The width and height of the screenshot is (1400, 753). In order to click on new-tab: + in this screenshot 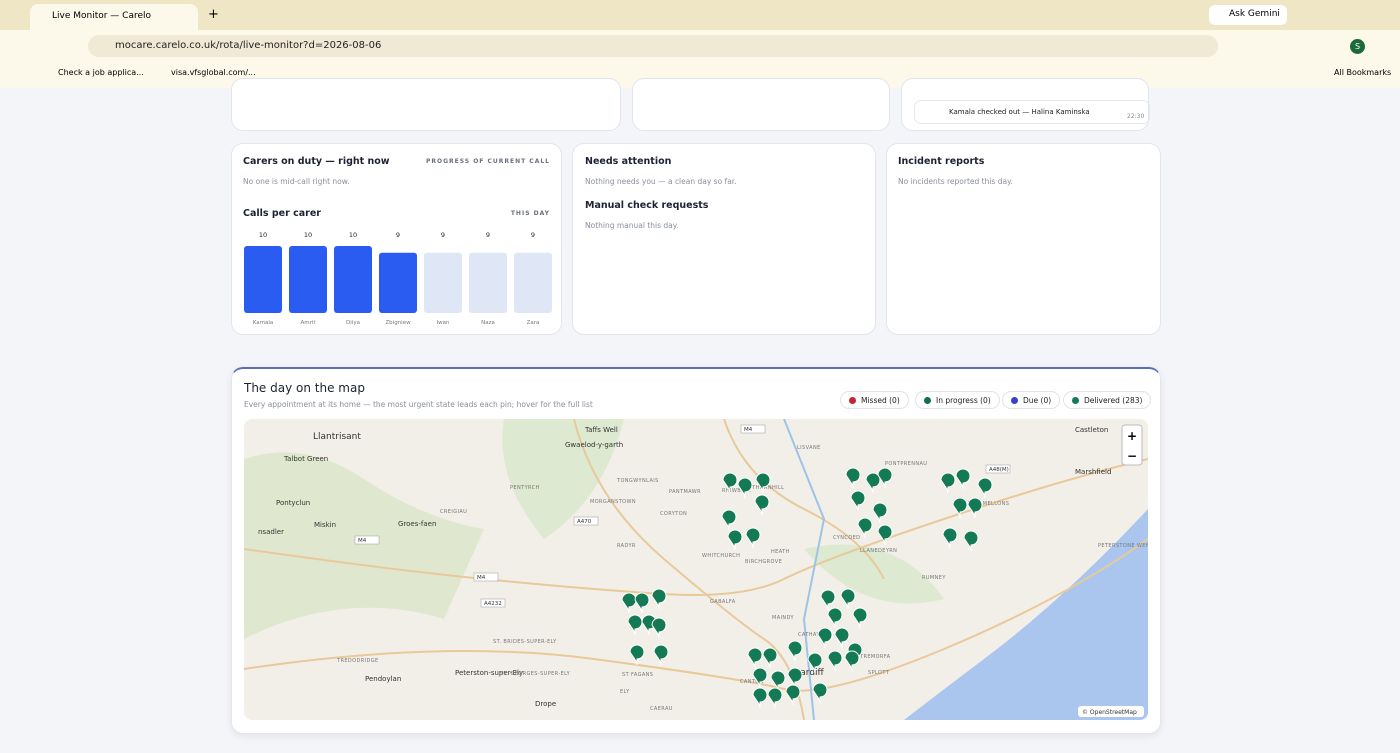, I will do `click(213, 14)`.